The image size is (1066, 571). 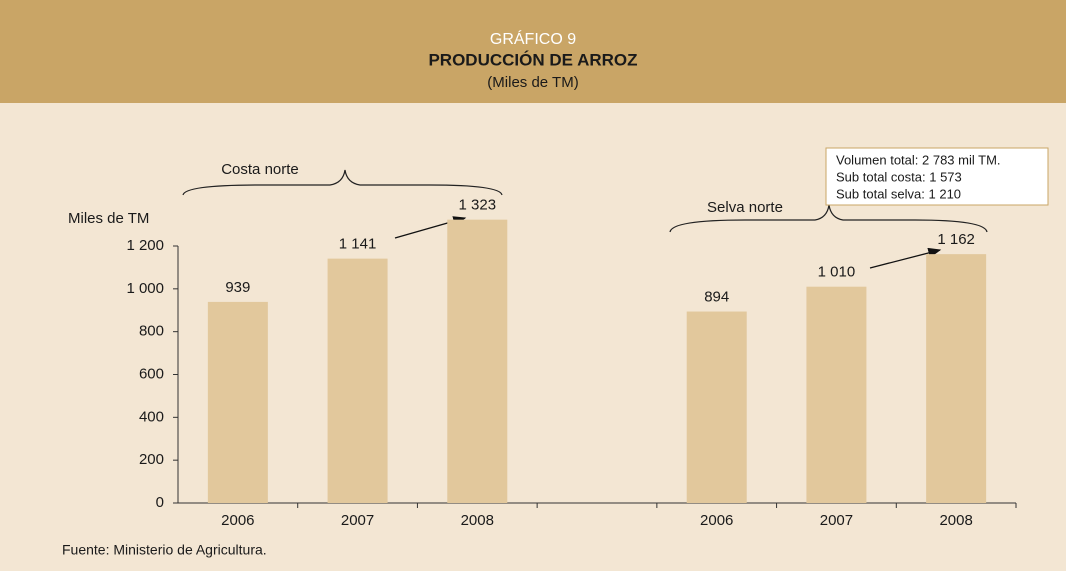 I want to click on y-axis-label: Miles de TM, so click(x=108, y=218).